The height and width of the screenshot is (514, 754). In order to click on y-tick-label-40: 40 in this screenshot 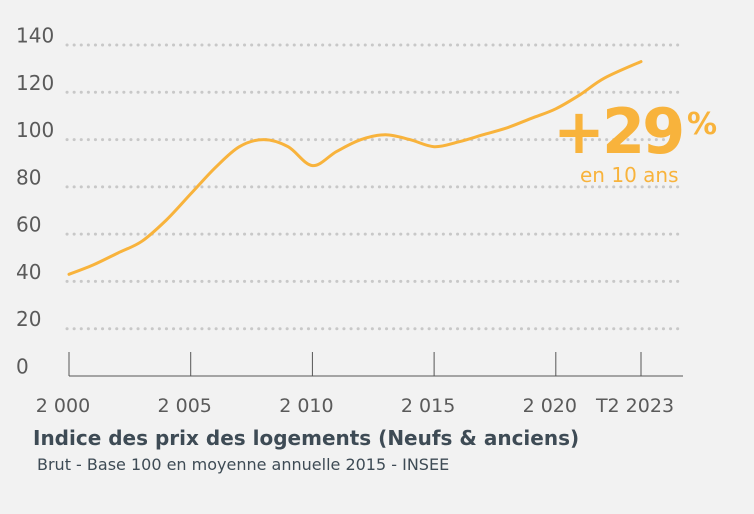, I will do `click(28, 272)`.